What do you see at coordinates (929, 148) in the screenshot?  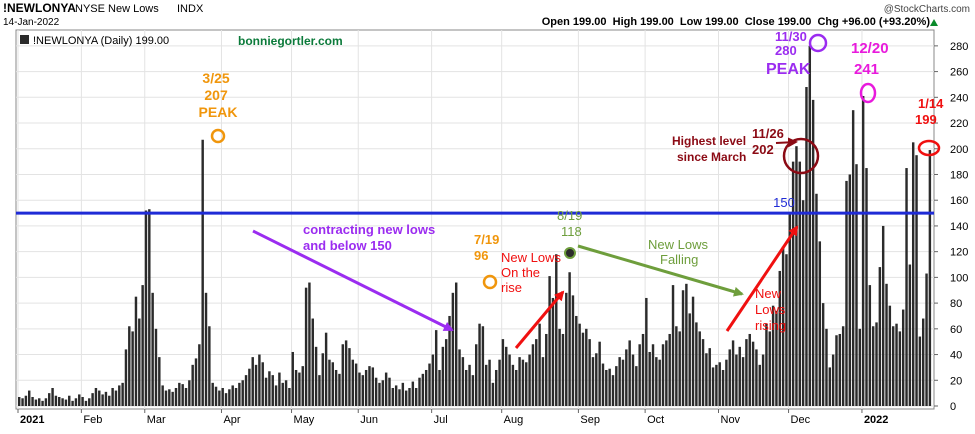 I see `marker-jan-14-icon` at bounding box center [929, 148].